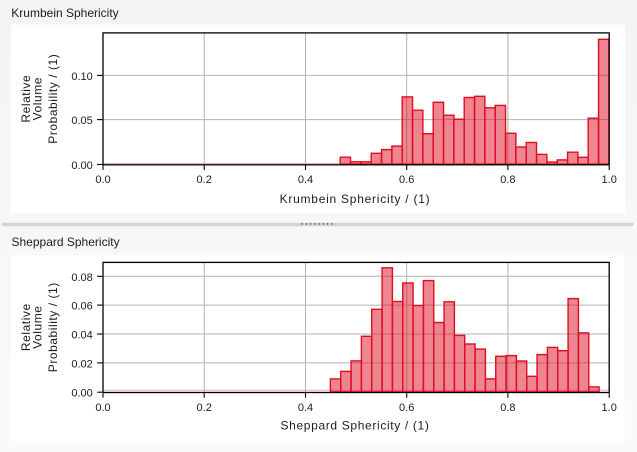 The width and height of the screenshot is (637, 452). Describe the element at coordinates (355, 425) in the screenshot. I see `svg-text: Sheppard Sphericity / (1)` at that location.